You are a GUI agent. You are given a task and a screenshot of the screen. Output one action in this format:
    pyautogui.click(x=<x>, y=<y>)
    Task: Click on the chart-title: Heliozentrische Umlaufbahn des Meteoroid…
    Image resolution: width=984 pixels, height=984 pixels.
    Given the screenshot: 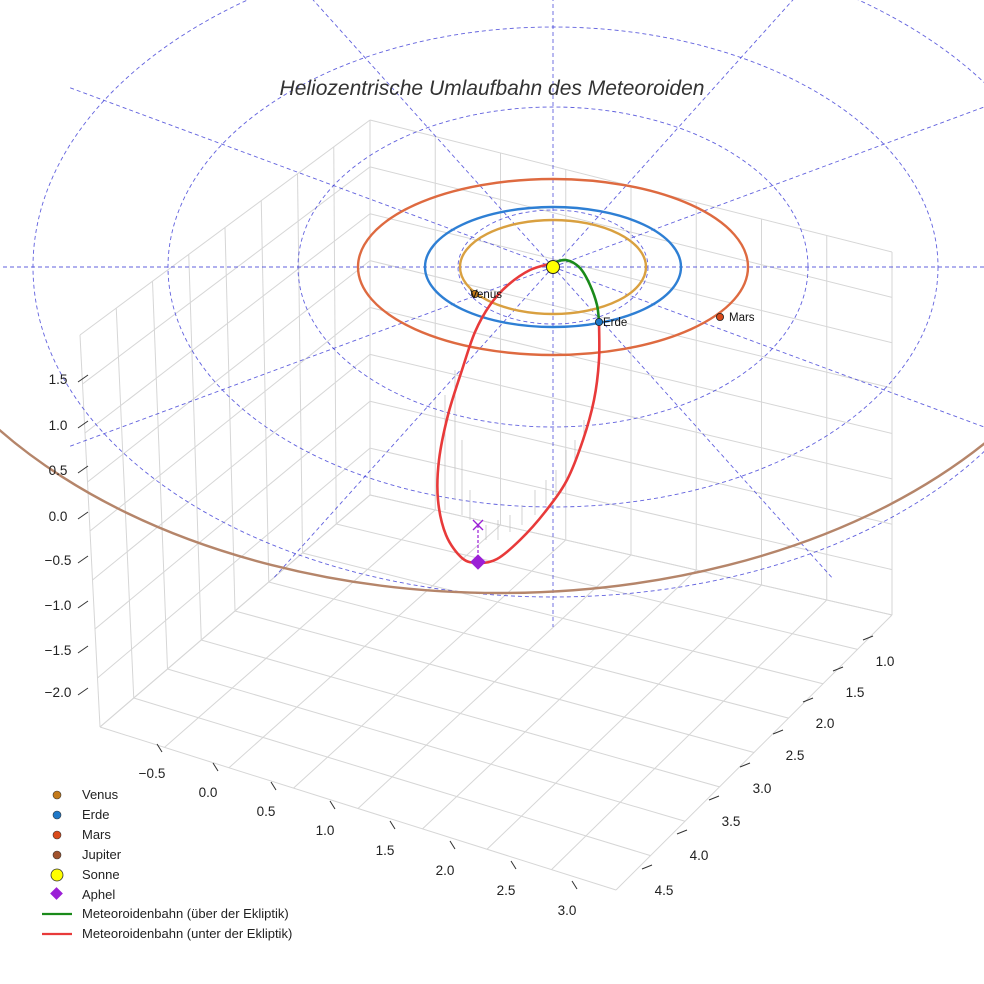 What is the action you would take?
    pyautogui.click(x=492, y=88)
    